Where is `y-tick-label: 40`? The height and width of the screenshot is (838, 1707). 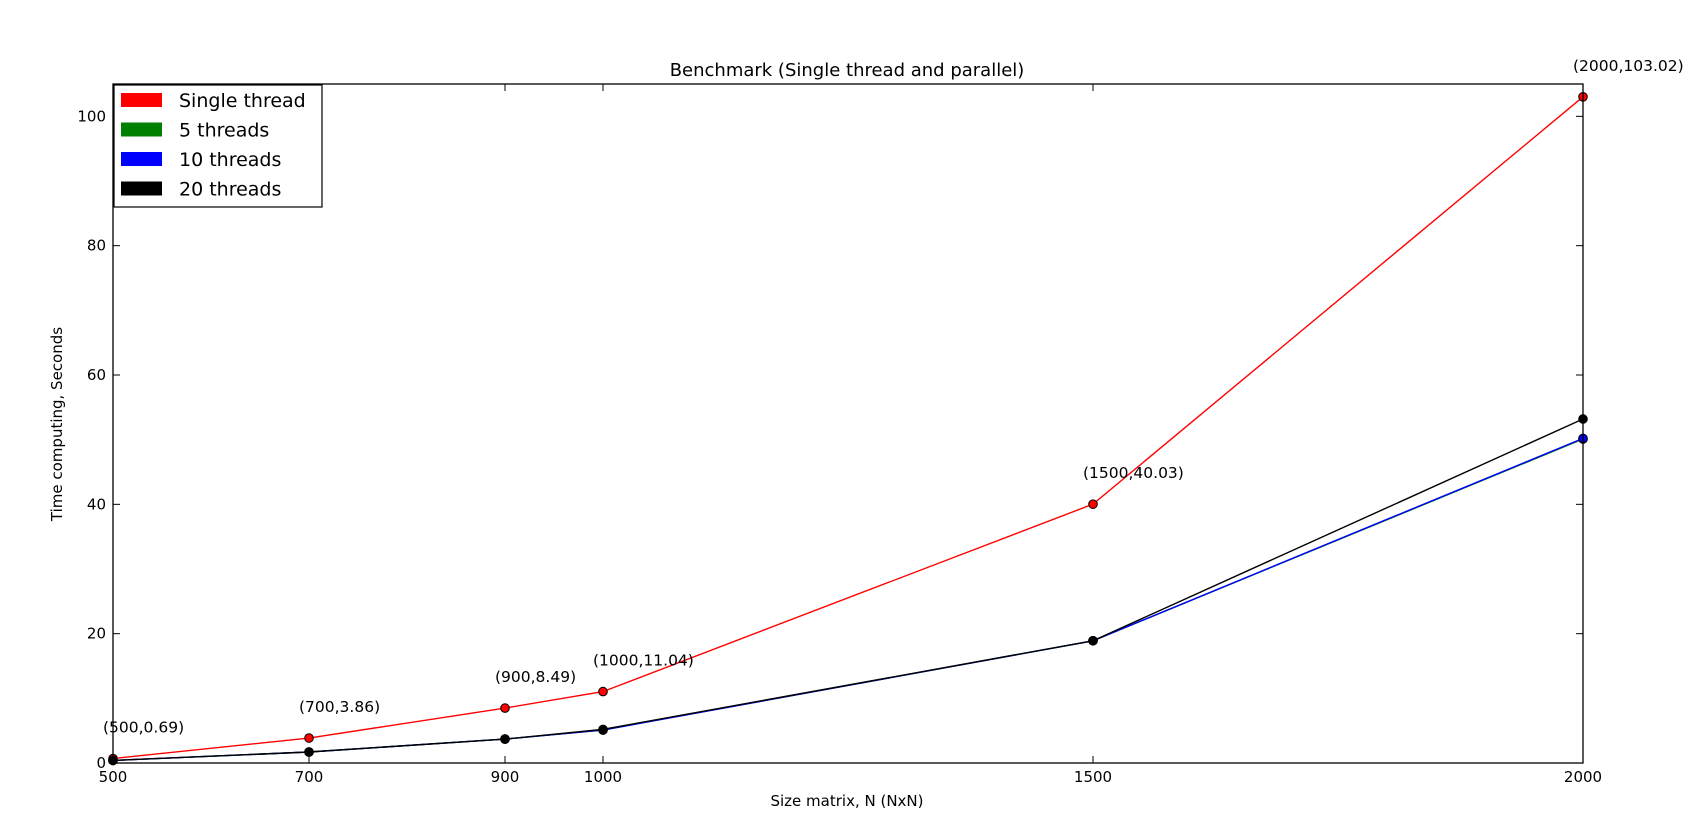 y-tick-label: 40 is located at coordinates (96, 504).